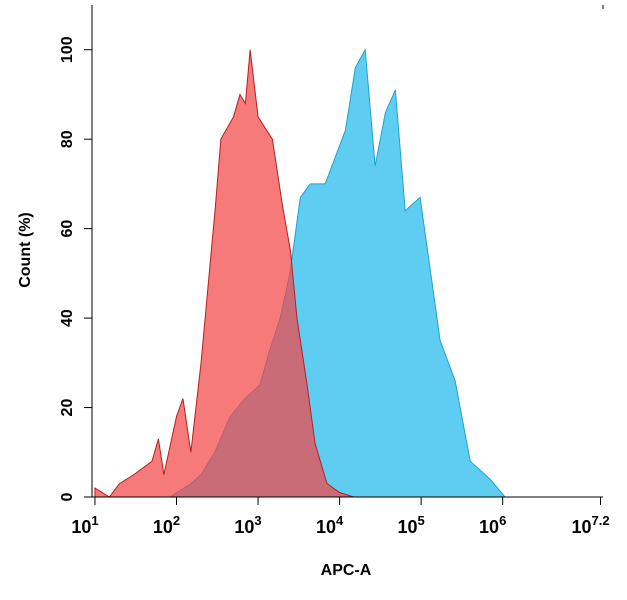 The image size is (627, 600). What do you see at coordinates (502, 520) in the screenshot?
I see `x-tick-exponent: 6` at bounding box center [502, 520].